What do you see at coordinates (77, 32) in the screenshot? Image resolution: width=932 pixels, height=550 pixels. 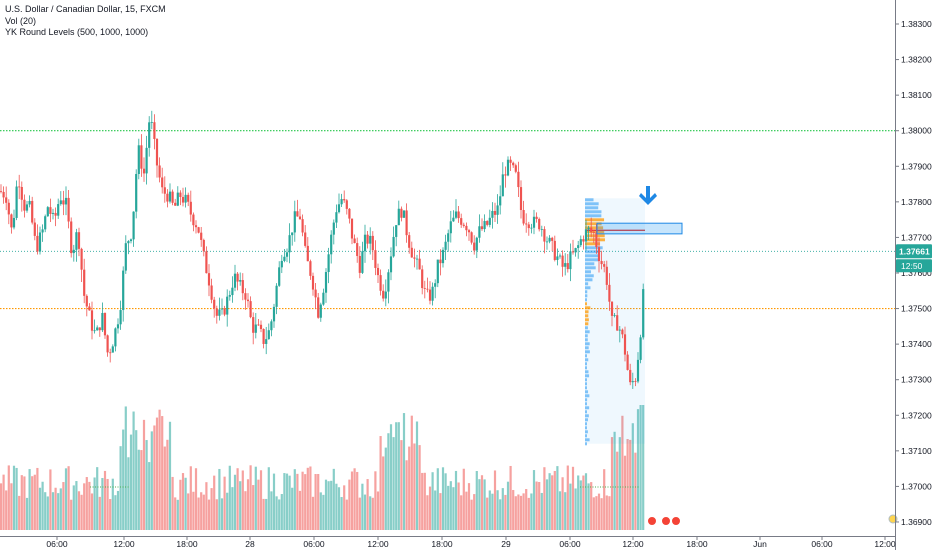 I see `round-levels-indicator-label: YK Round Levels (500, 1000, 1000)` at bounding box center [77, 32].